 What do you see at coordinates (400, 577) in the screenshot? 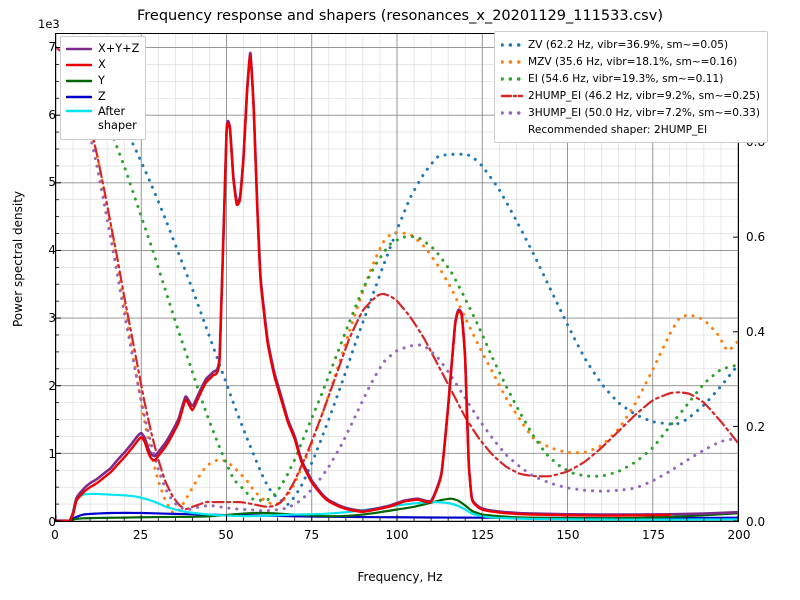
I see `x-axis-title: Frequency, Hz` at bounding box center [400, 577].